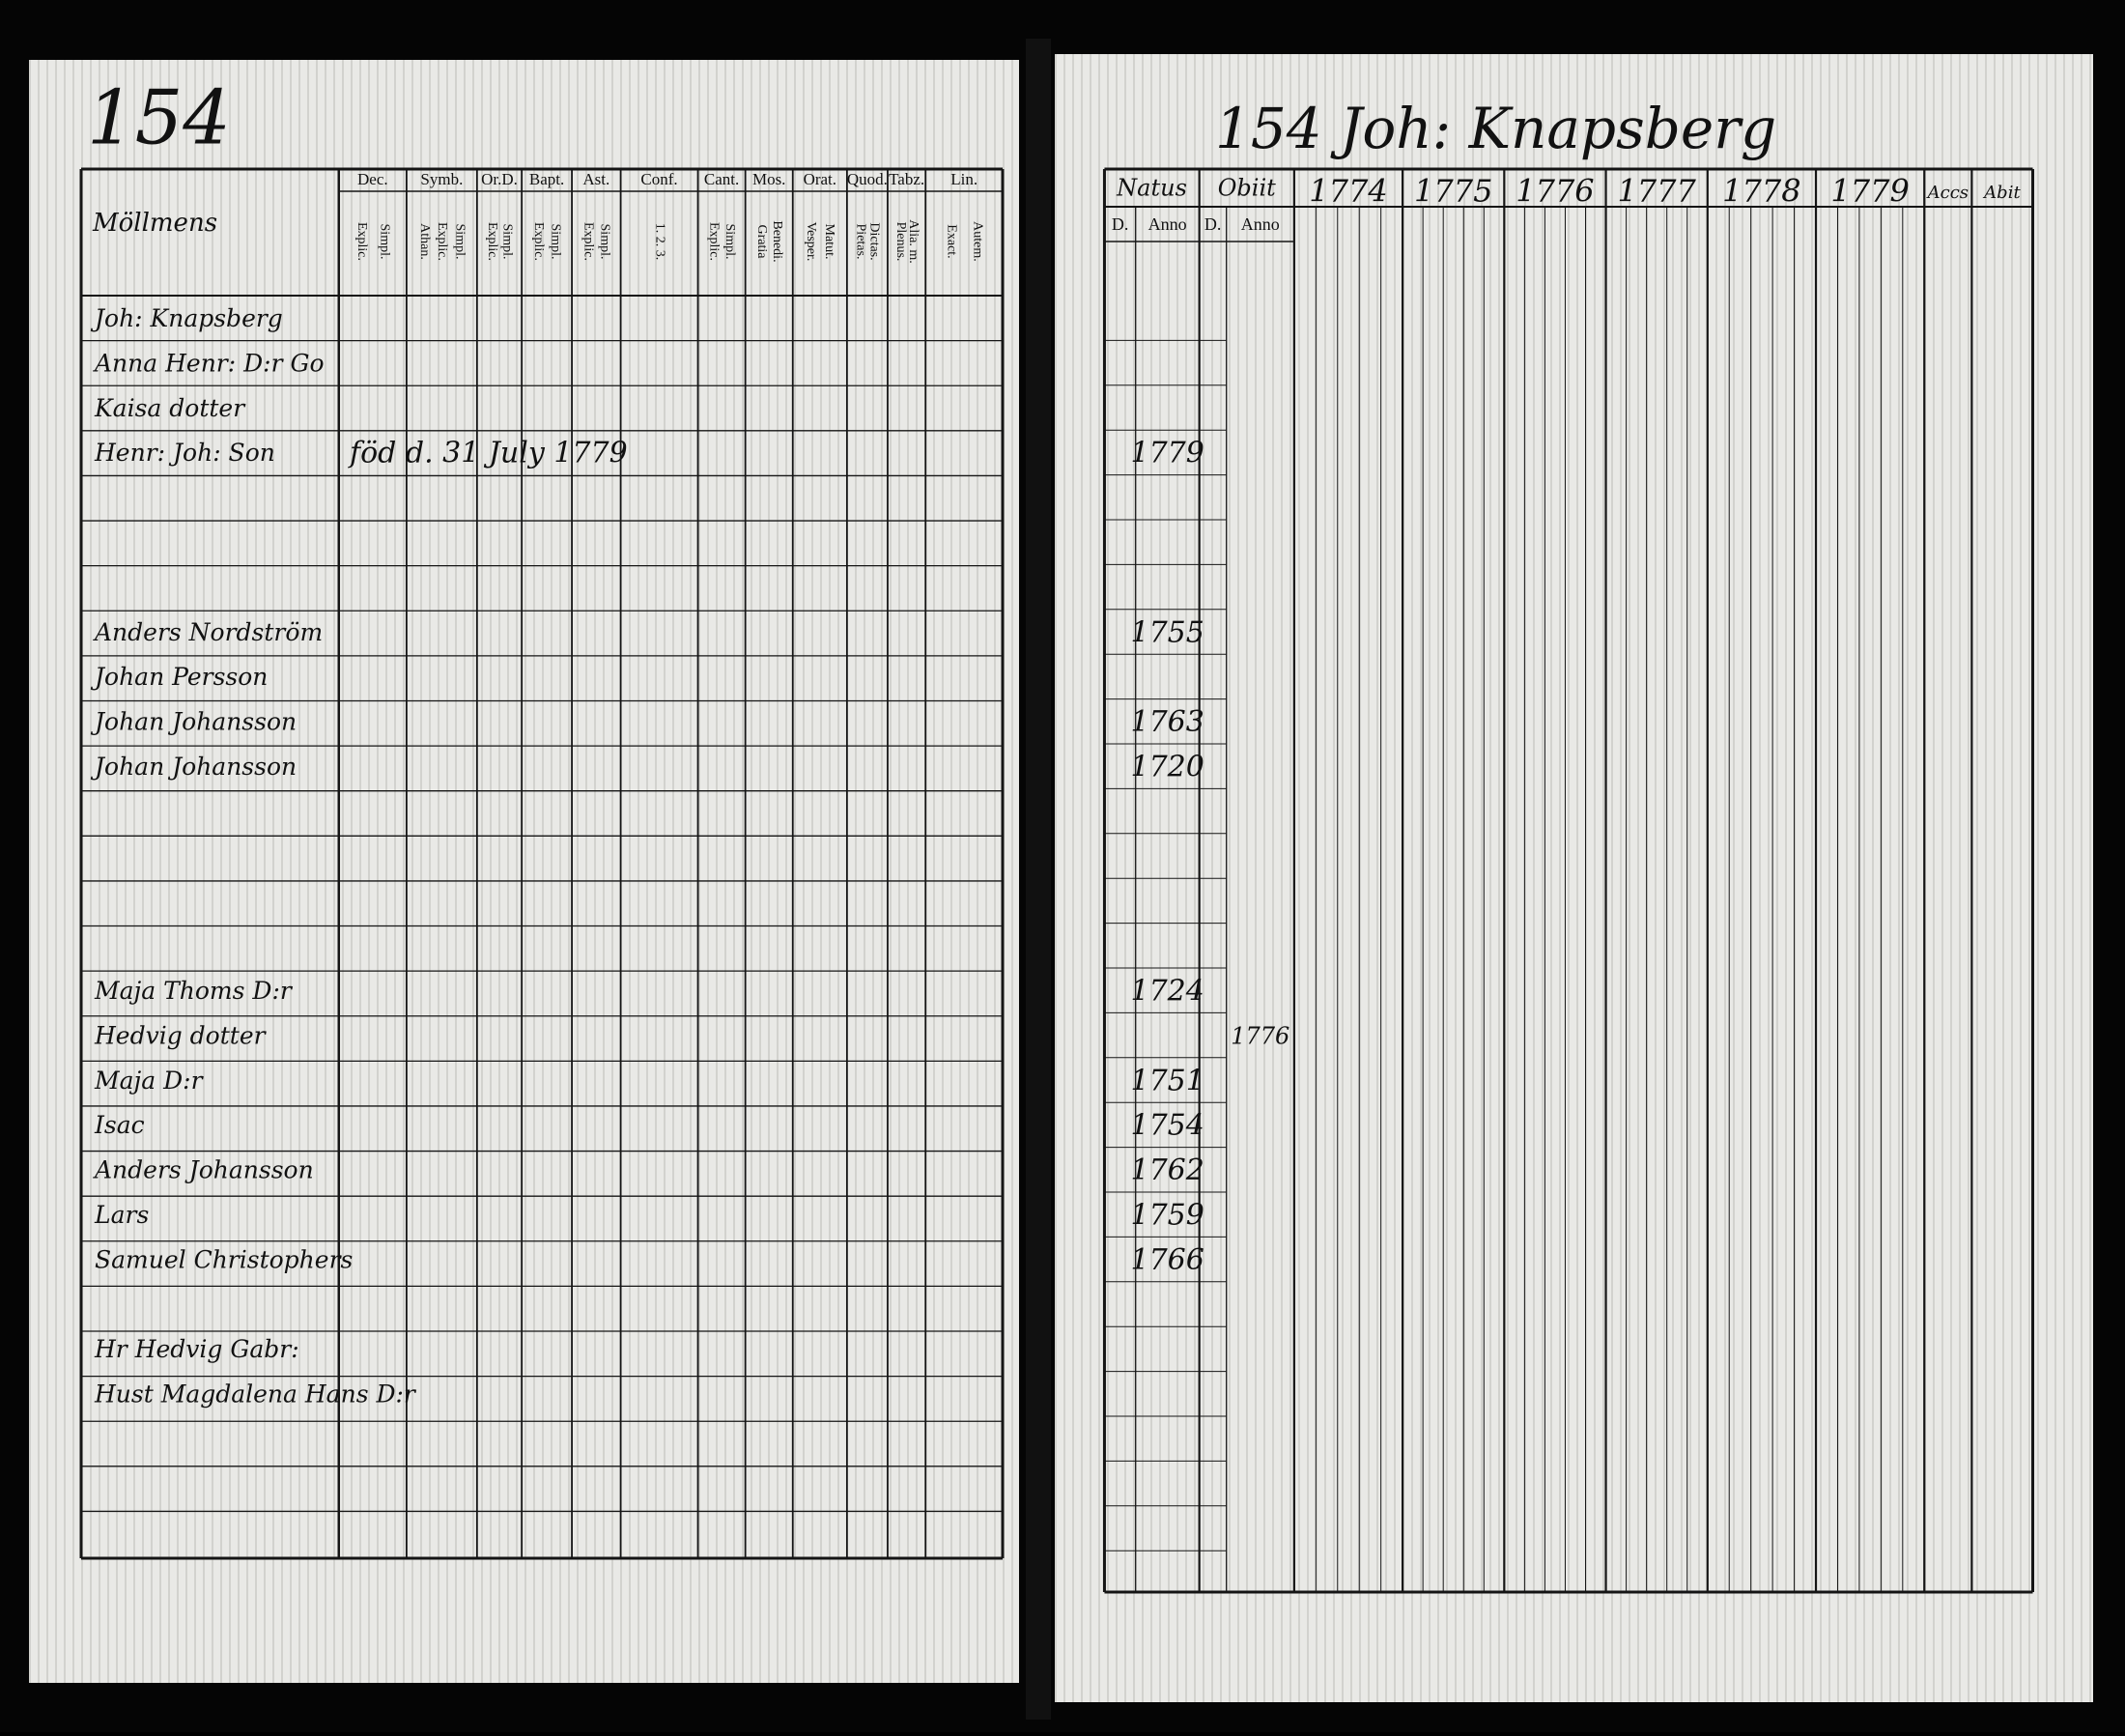 The width and height of the screenshot is (2125, 1736). What do you see at coordinates (820, 179) in the screenshot?
I see `column-header: Orat.` at bounding box center [820, 179].